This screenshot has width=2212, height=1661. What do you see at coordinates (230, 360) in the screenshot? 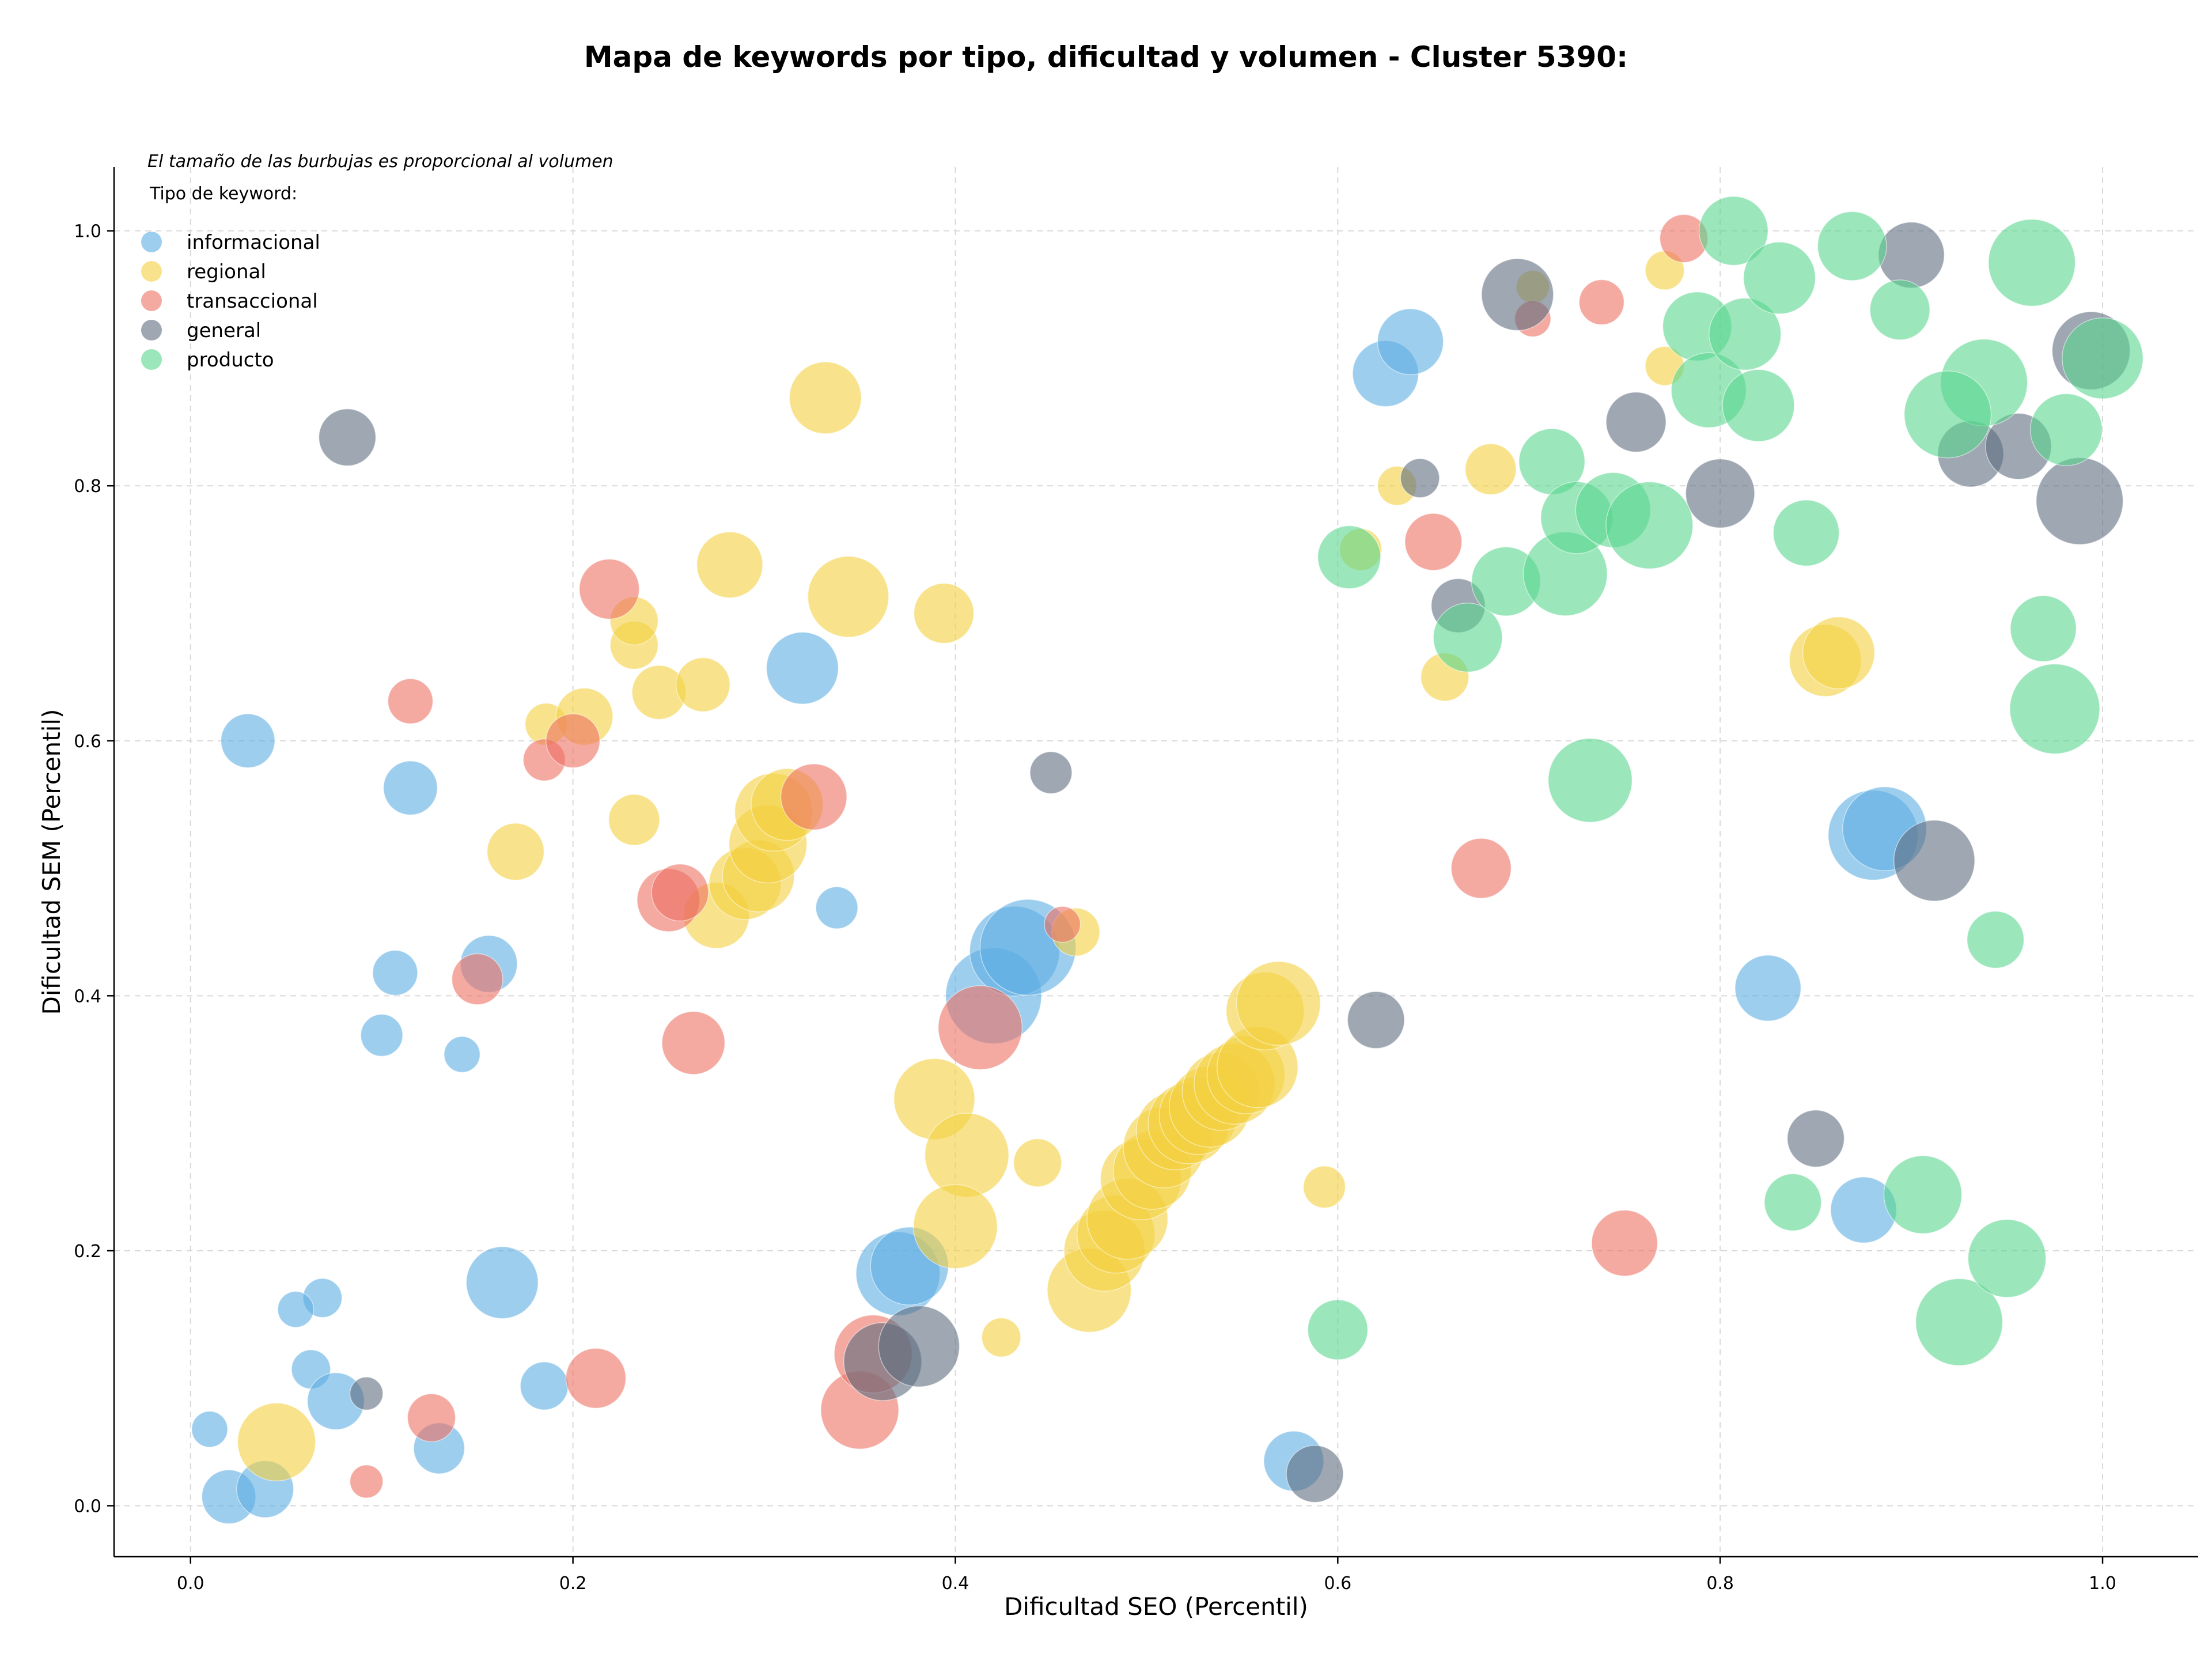
I see `legend-label-producto: producto` at bounding box center [230, 360].